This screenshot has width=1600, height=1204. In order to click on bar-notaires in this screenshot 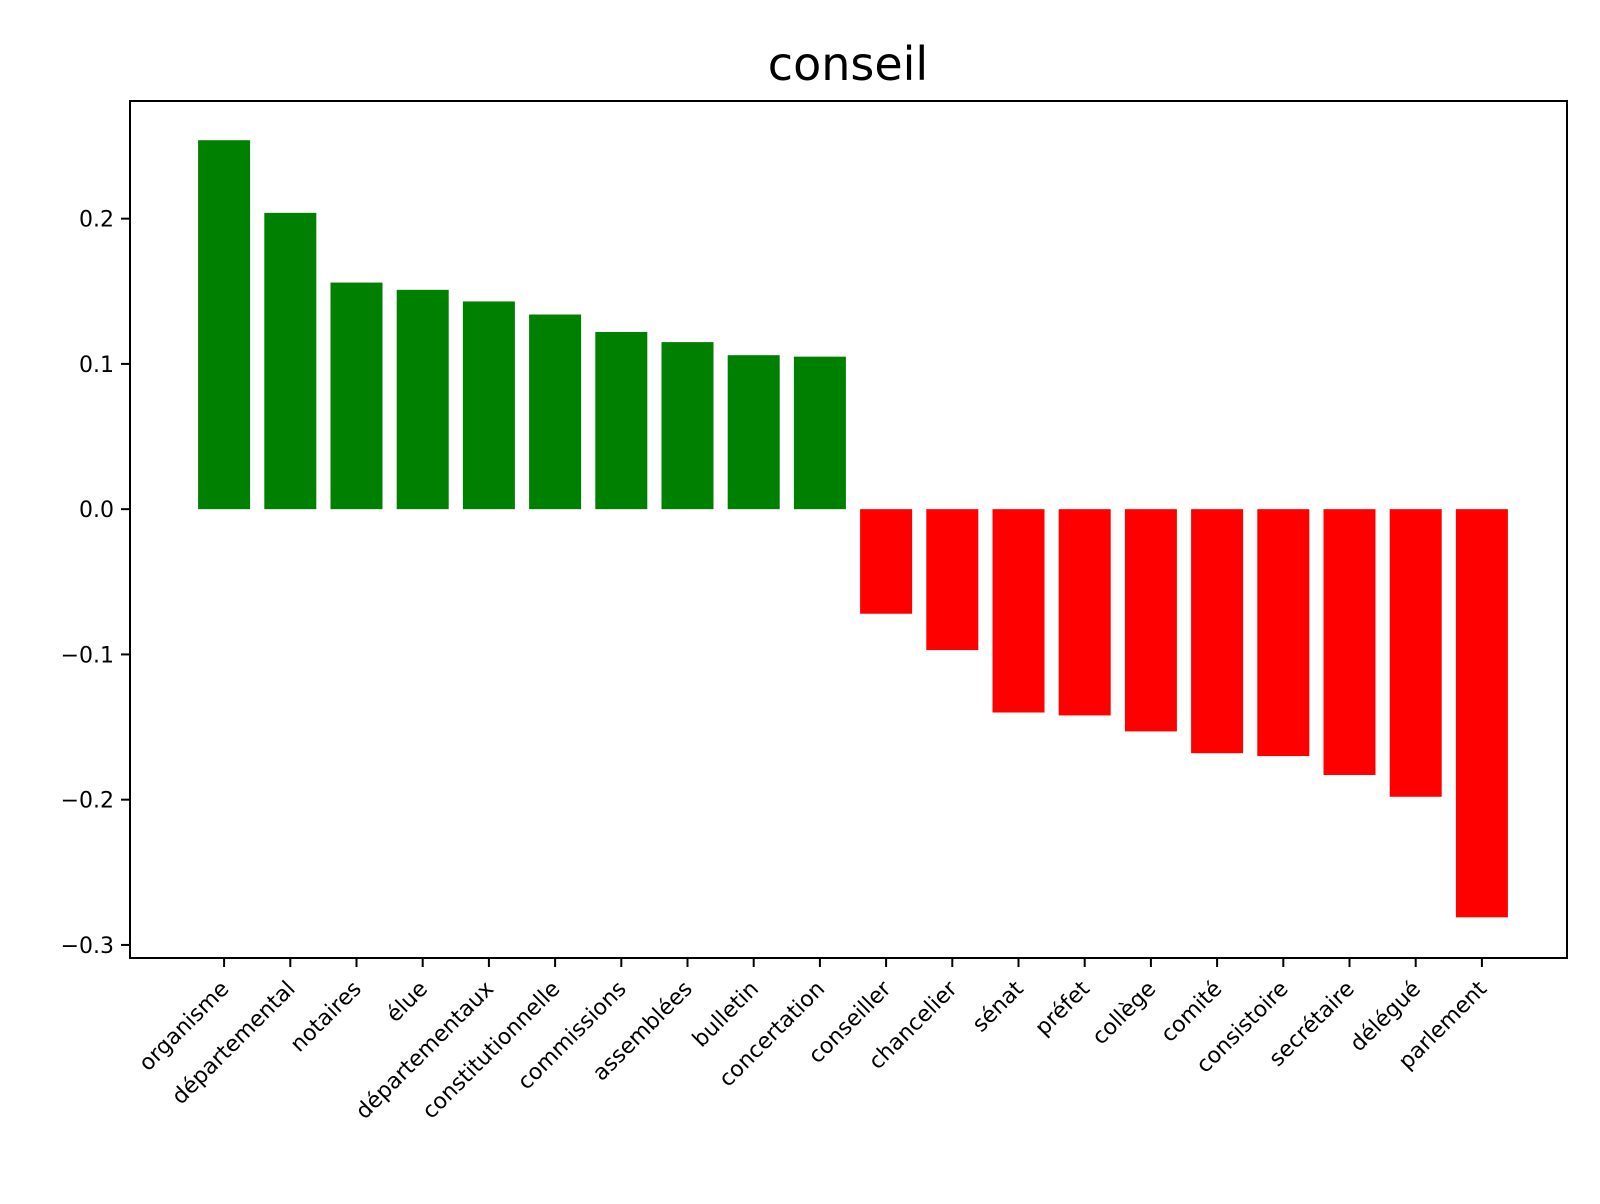, I will do `click(356, 396)`.